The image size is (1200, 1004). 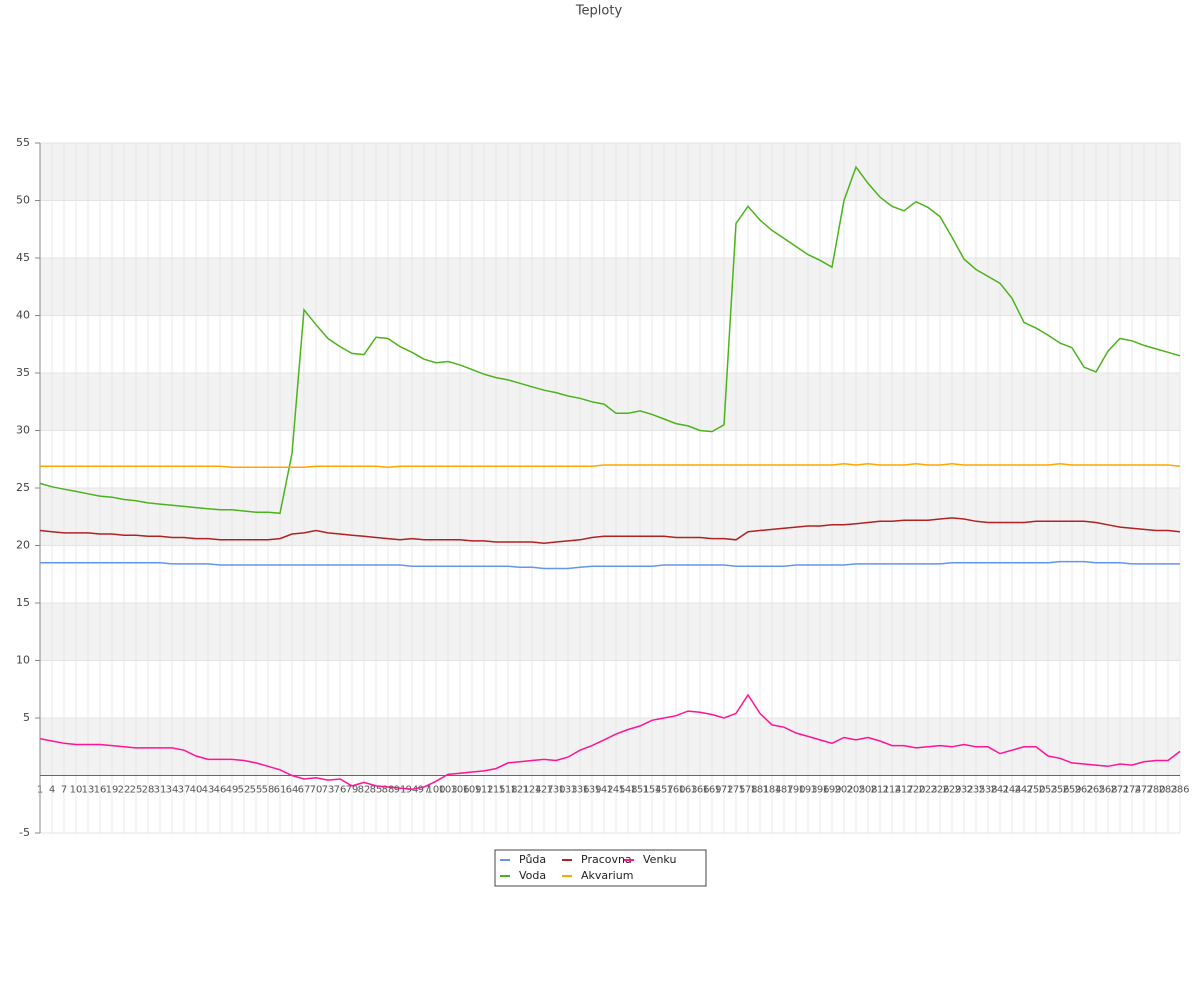 What do you see at coordinates (903, 790) in the screenshot?
I see `x-tick-label: 217` at bounding box center [903, 790].